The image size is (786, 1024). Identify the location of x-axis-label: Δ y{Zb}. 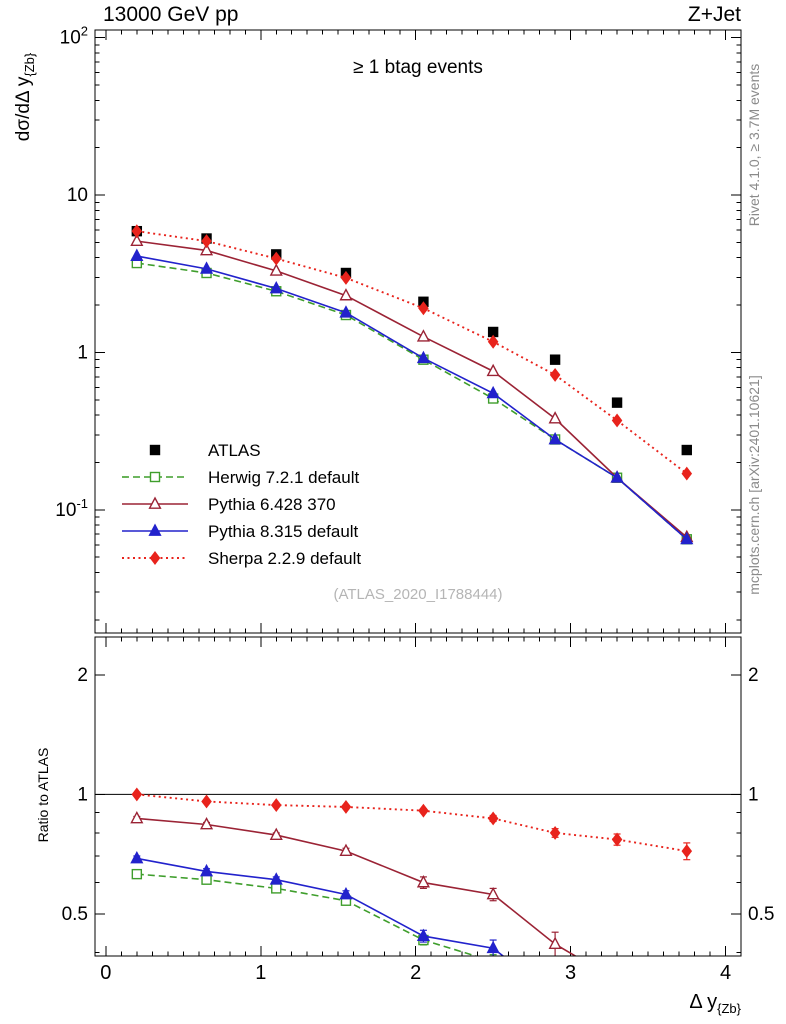
(715, 1003).